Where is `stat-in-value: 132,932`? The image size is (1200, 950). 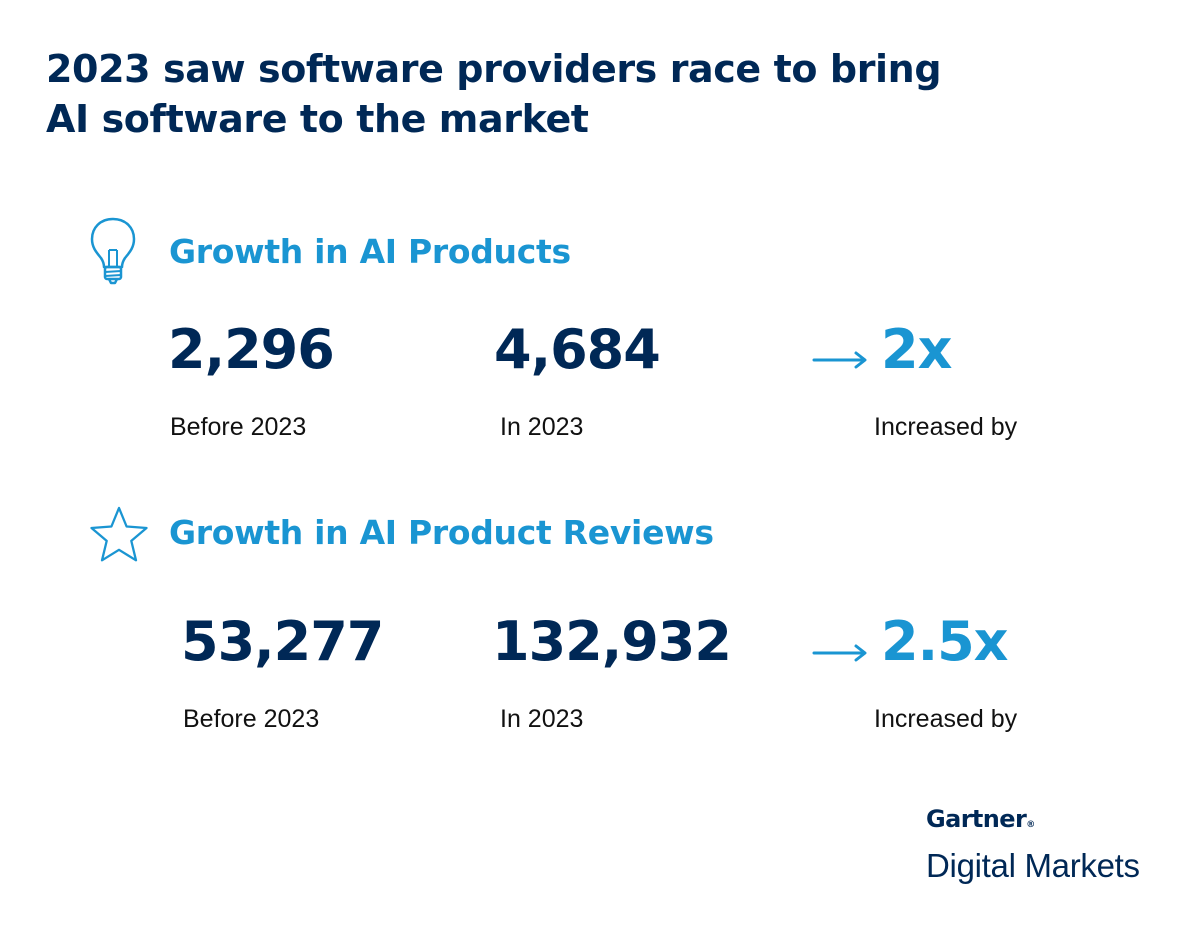 stat-in-value: 132,932 is located at coordinates (612, 641).